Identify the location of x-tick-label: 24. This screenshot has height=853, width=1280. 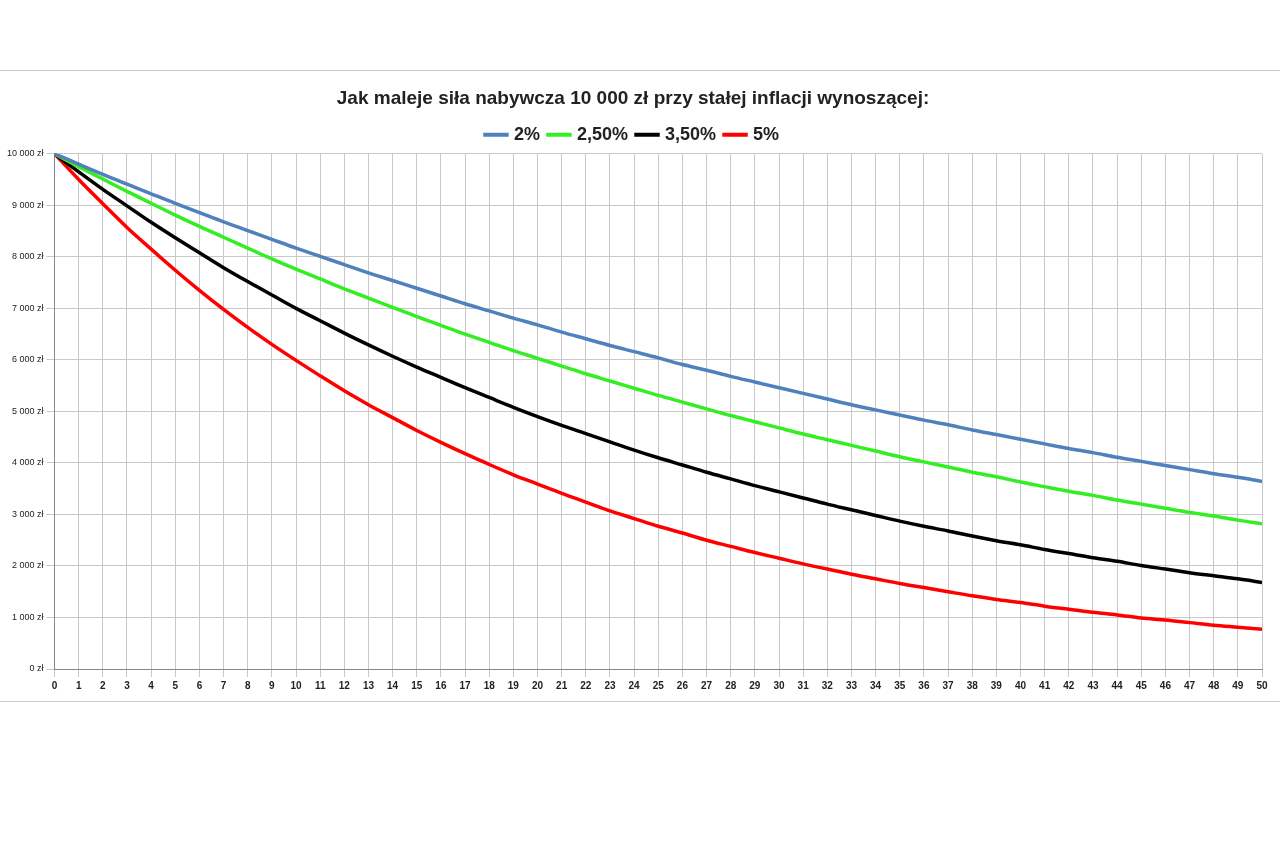
(634, 685).